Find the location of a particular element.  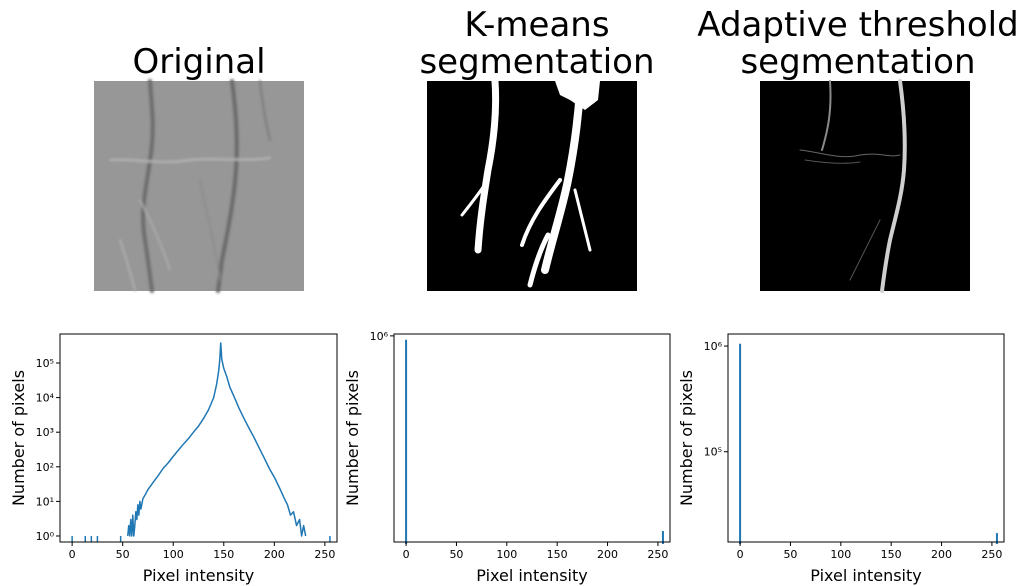

original-image is located at coordinates (199, 186).